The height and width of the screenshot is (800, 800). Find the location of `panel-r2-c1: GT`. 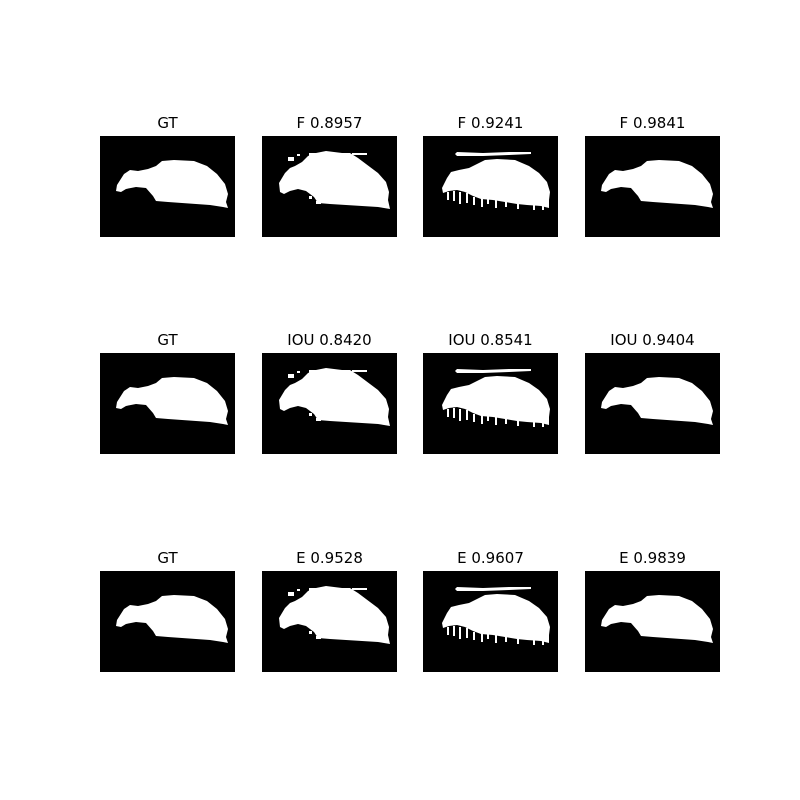

panel-r2-c1: GT is located at coordinates (167, 392).